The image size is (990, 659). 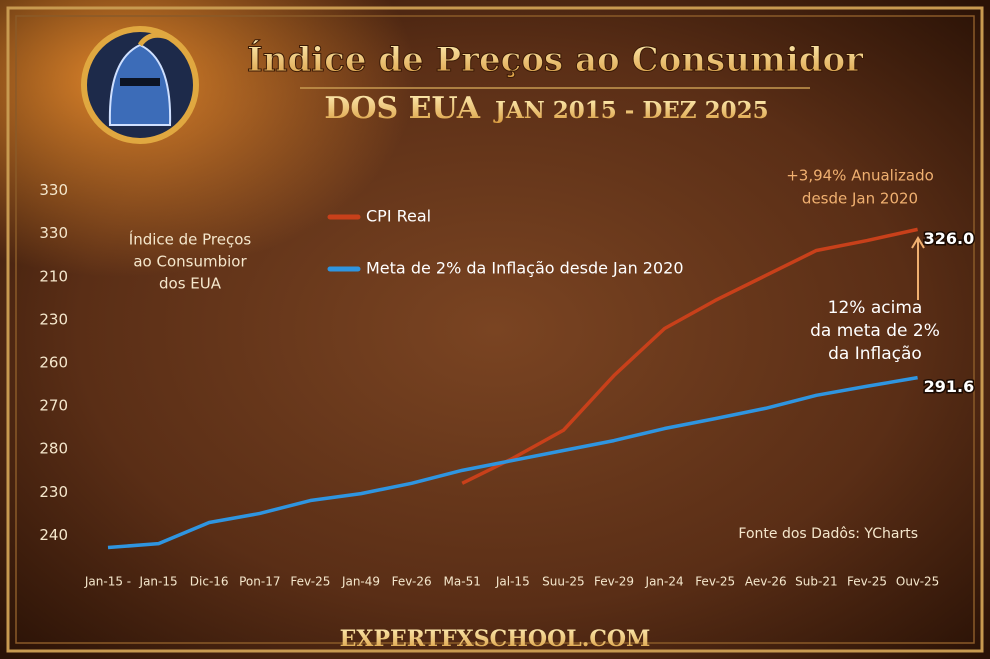 What do you see at coordinates (360, 582) in the screenshot?
I see `x-tick-label: Jan-49` at bounding box center [360, 582].